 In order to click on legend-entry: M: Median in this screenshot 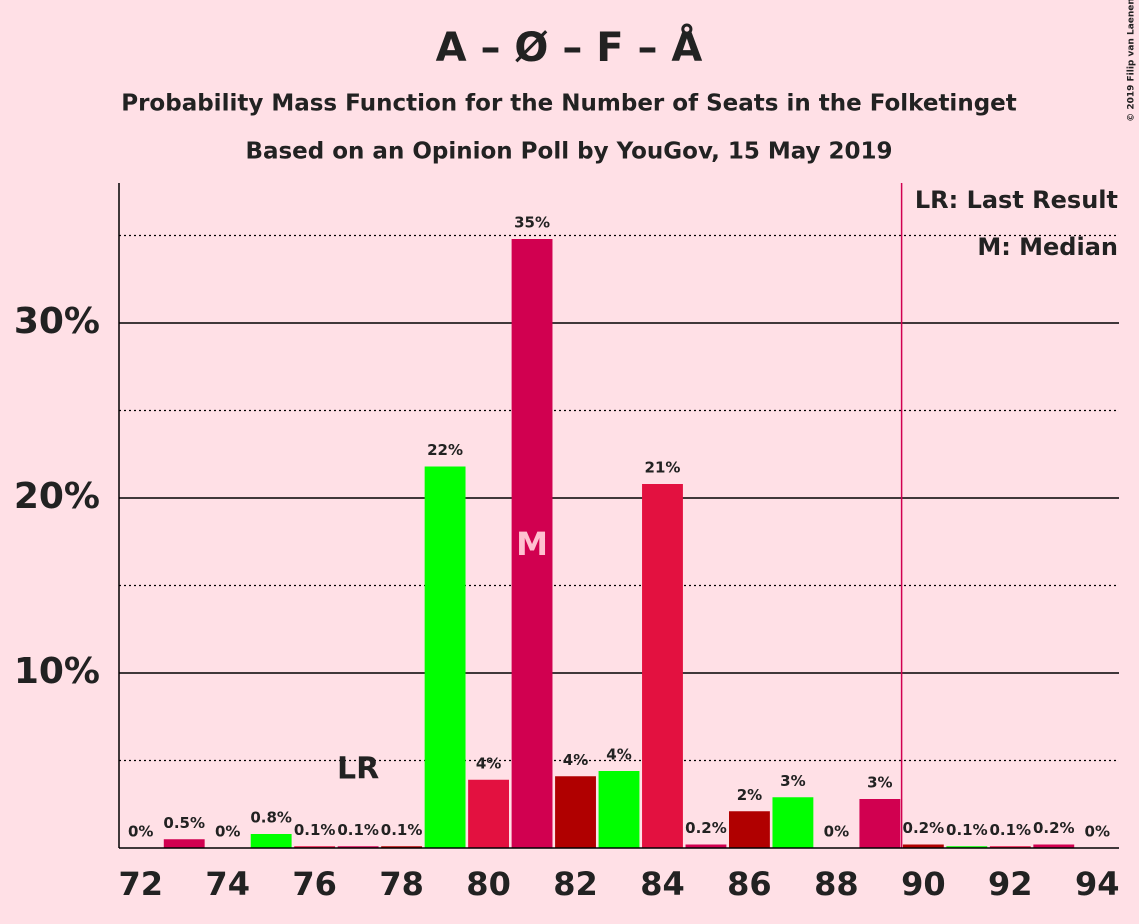, I will do `click(1047, 247)`.